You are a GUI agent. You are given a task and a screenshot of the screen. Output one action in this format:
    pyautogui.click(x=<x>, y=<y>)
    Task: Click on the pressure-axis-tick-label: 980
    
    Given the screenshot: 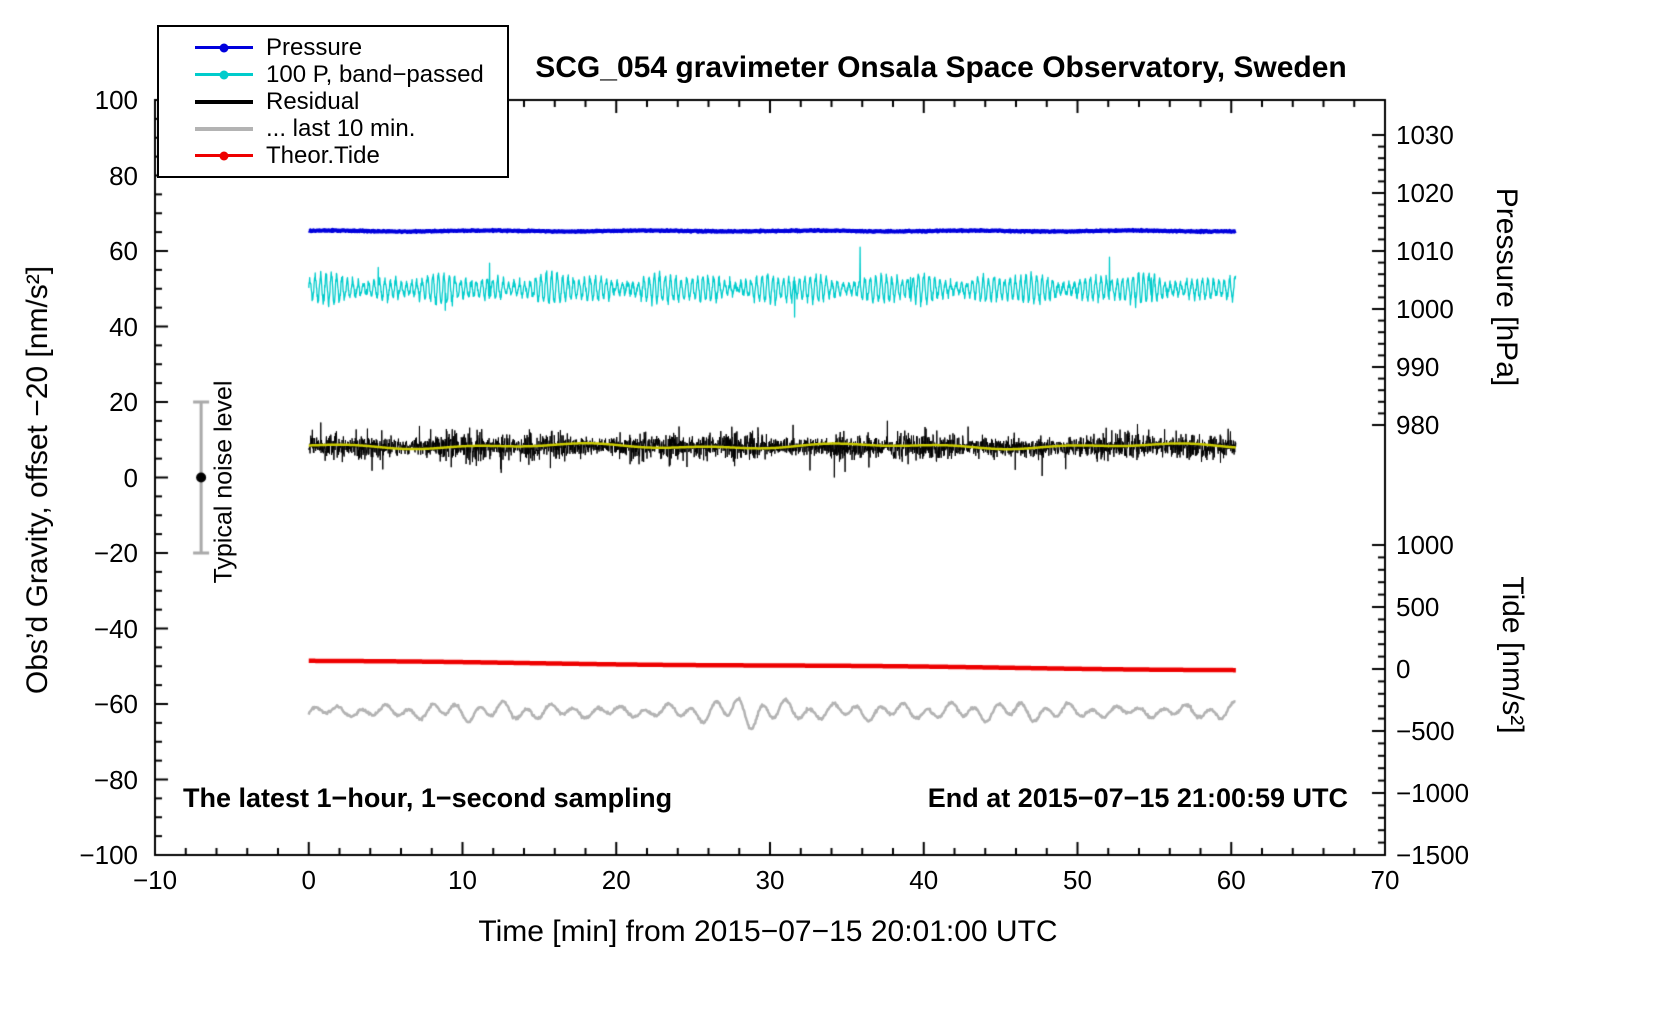 What is the action you would take?
    pyautogui.click(x=1418, y=425)
    